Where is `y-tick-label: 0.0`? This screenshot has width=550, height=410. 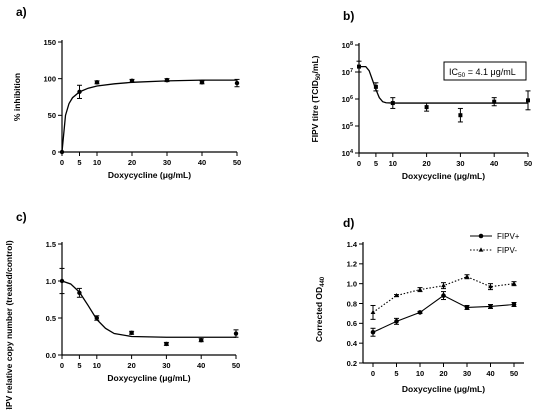 y-tick-label: 0.0 is located at coordinates (51, 355).